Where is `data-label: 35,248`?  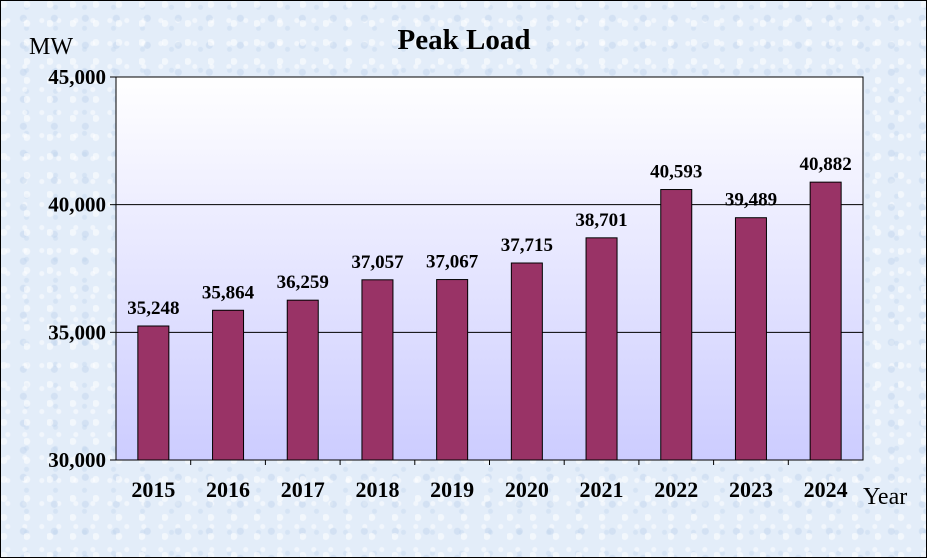 data-label: 35,248 is located at coordinates (153, 308).